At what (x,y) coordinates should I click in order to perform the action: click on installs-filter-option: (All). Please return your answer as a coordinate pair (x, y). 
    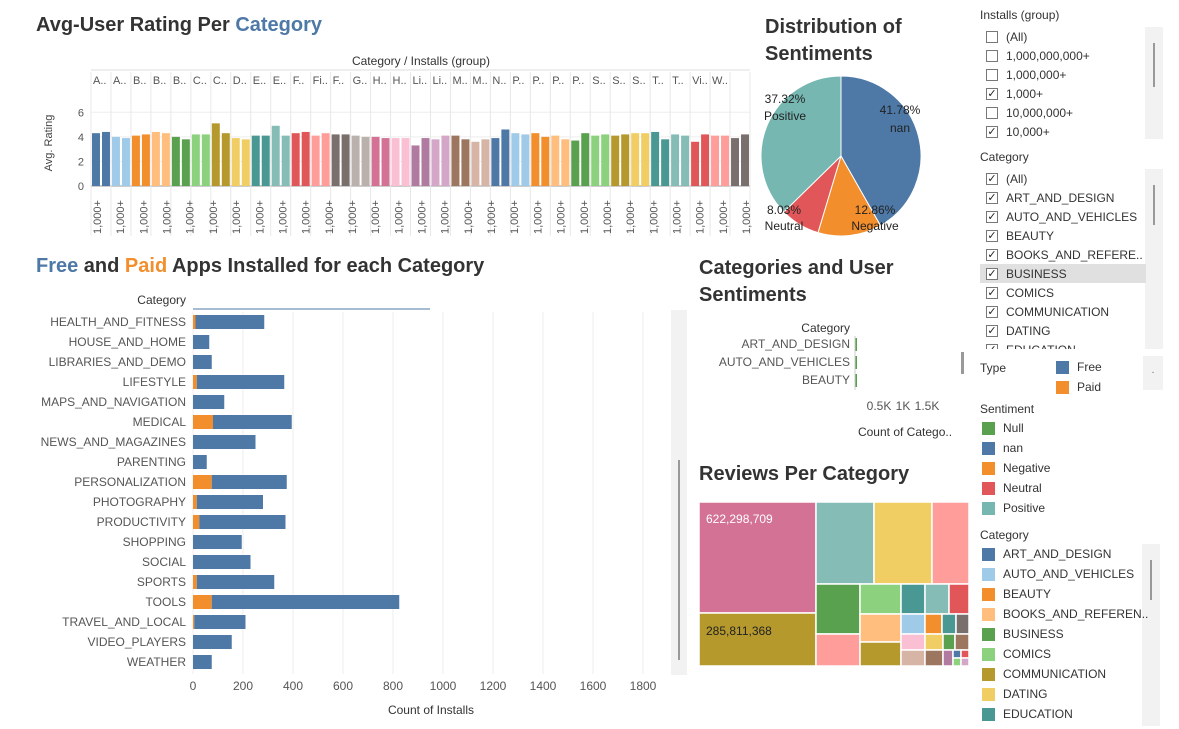
    Looking at the image, I should click on (1006, 36).